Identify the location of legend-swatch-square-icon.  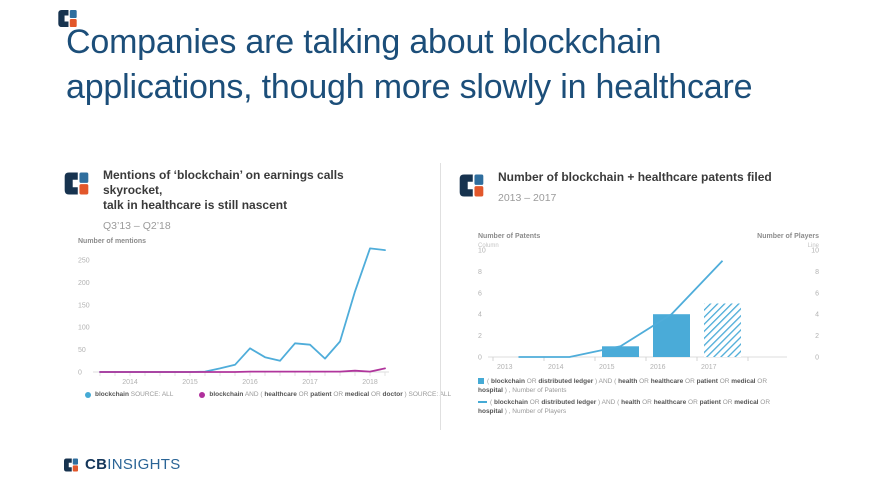
(481, 380).